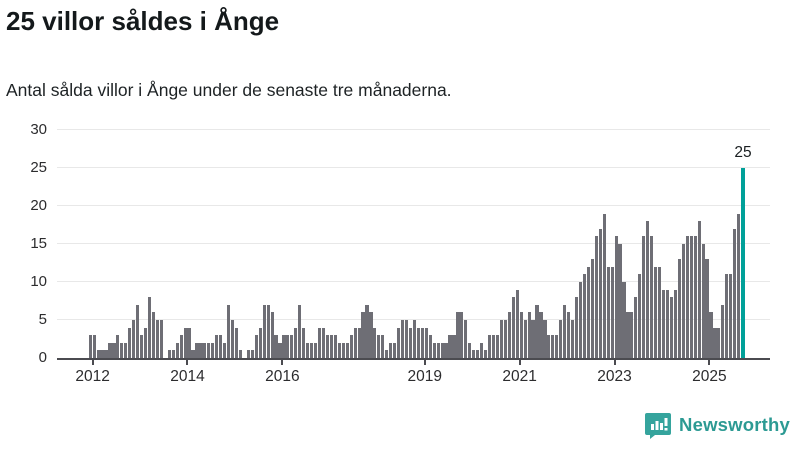 Image resolution: width=800 pixels, height=450 pixels. Describe the element at coordinates (42, 357) in the screenshot. I see `y-axis-tick-label: 0` at that location.